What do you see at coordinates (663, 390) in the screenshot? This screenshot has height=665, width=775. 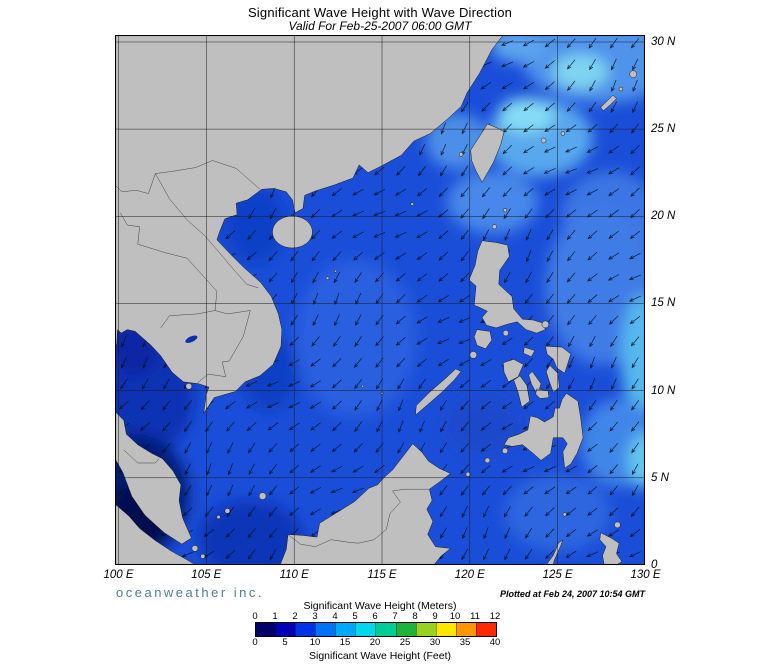 I see `lat-label: 10 N` at bounding box center [663, 390].